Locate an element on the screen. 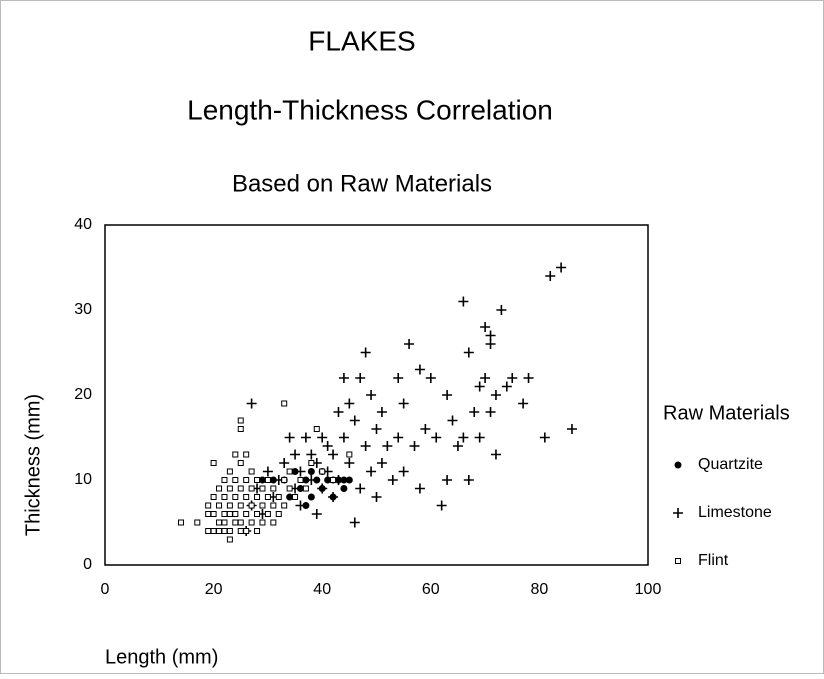 The width and height of the screenshot is (824, 679). y-axis-label: Thickness (mm) is located at coordinates (33, 465).